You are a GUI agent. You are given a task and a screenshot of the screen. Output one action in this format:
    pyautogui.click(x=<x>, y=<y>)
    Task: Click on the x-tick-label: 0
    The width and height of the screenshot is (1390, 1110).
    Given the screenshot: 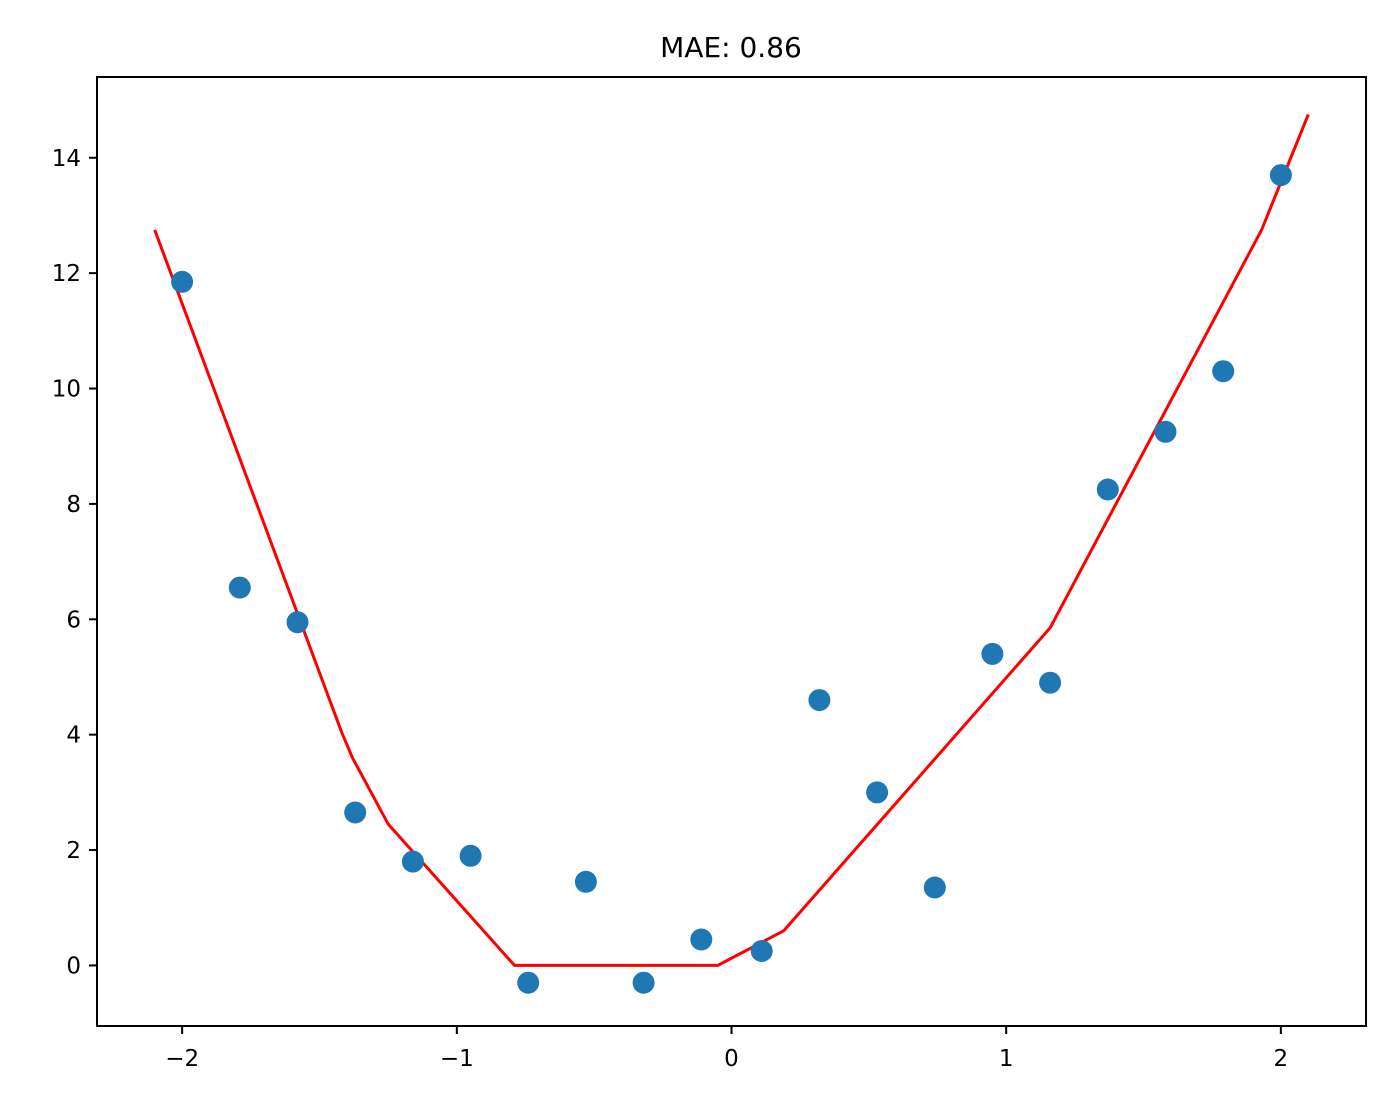 What is the action you would take?
    pyautogui.click(x=731, y=1059)
    